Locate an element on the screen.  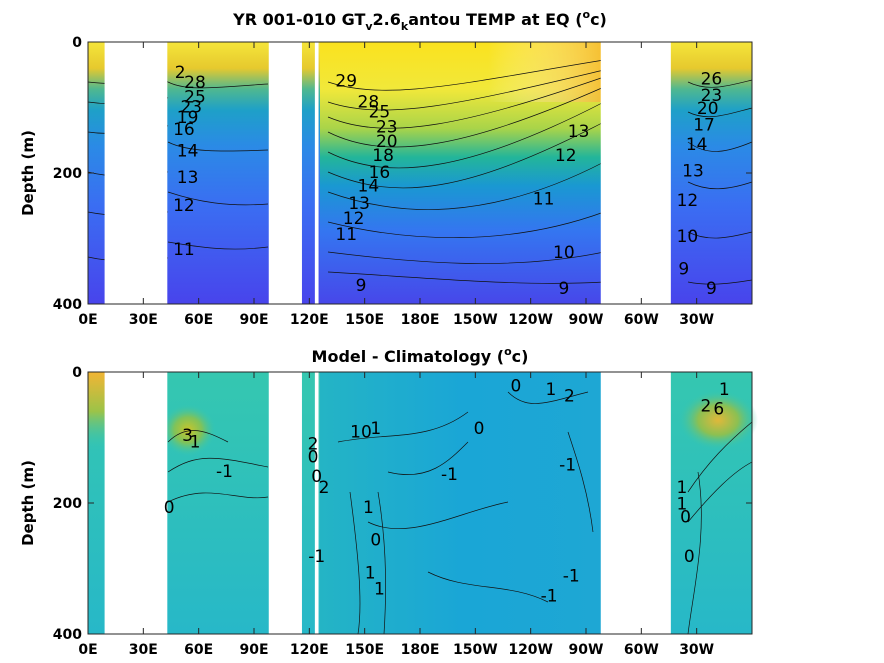
contour-label: 17 is located at coordinates (704, 125).